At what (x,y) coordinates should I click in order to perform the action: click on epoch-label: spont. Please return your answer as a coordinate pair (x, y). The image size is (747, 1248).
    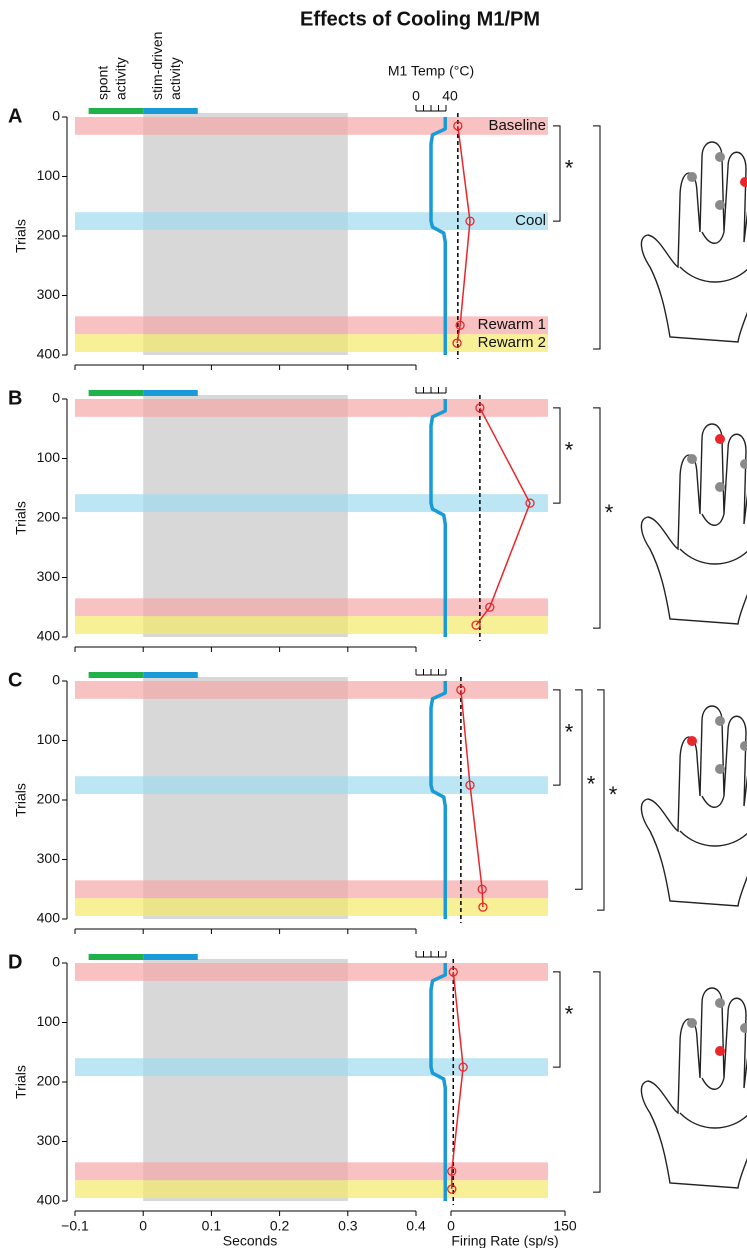
    Looking at the image, I should click on (103, 83).